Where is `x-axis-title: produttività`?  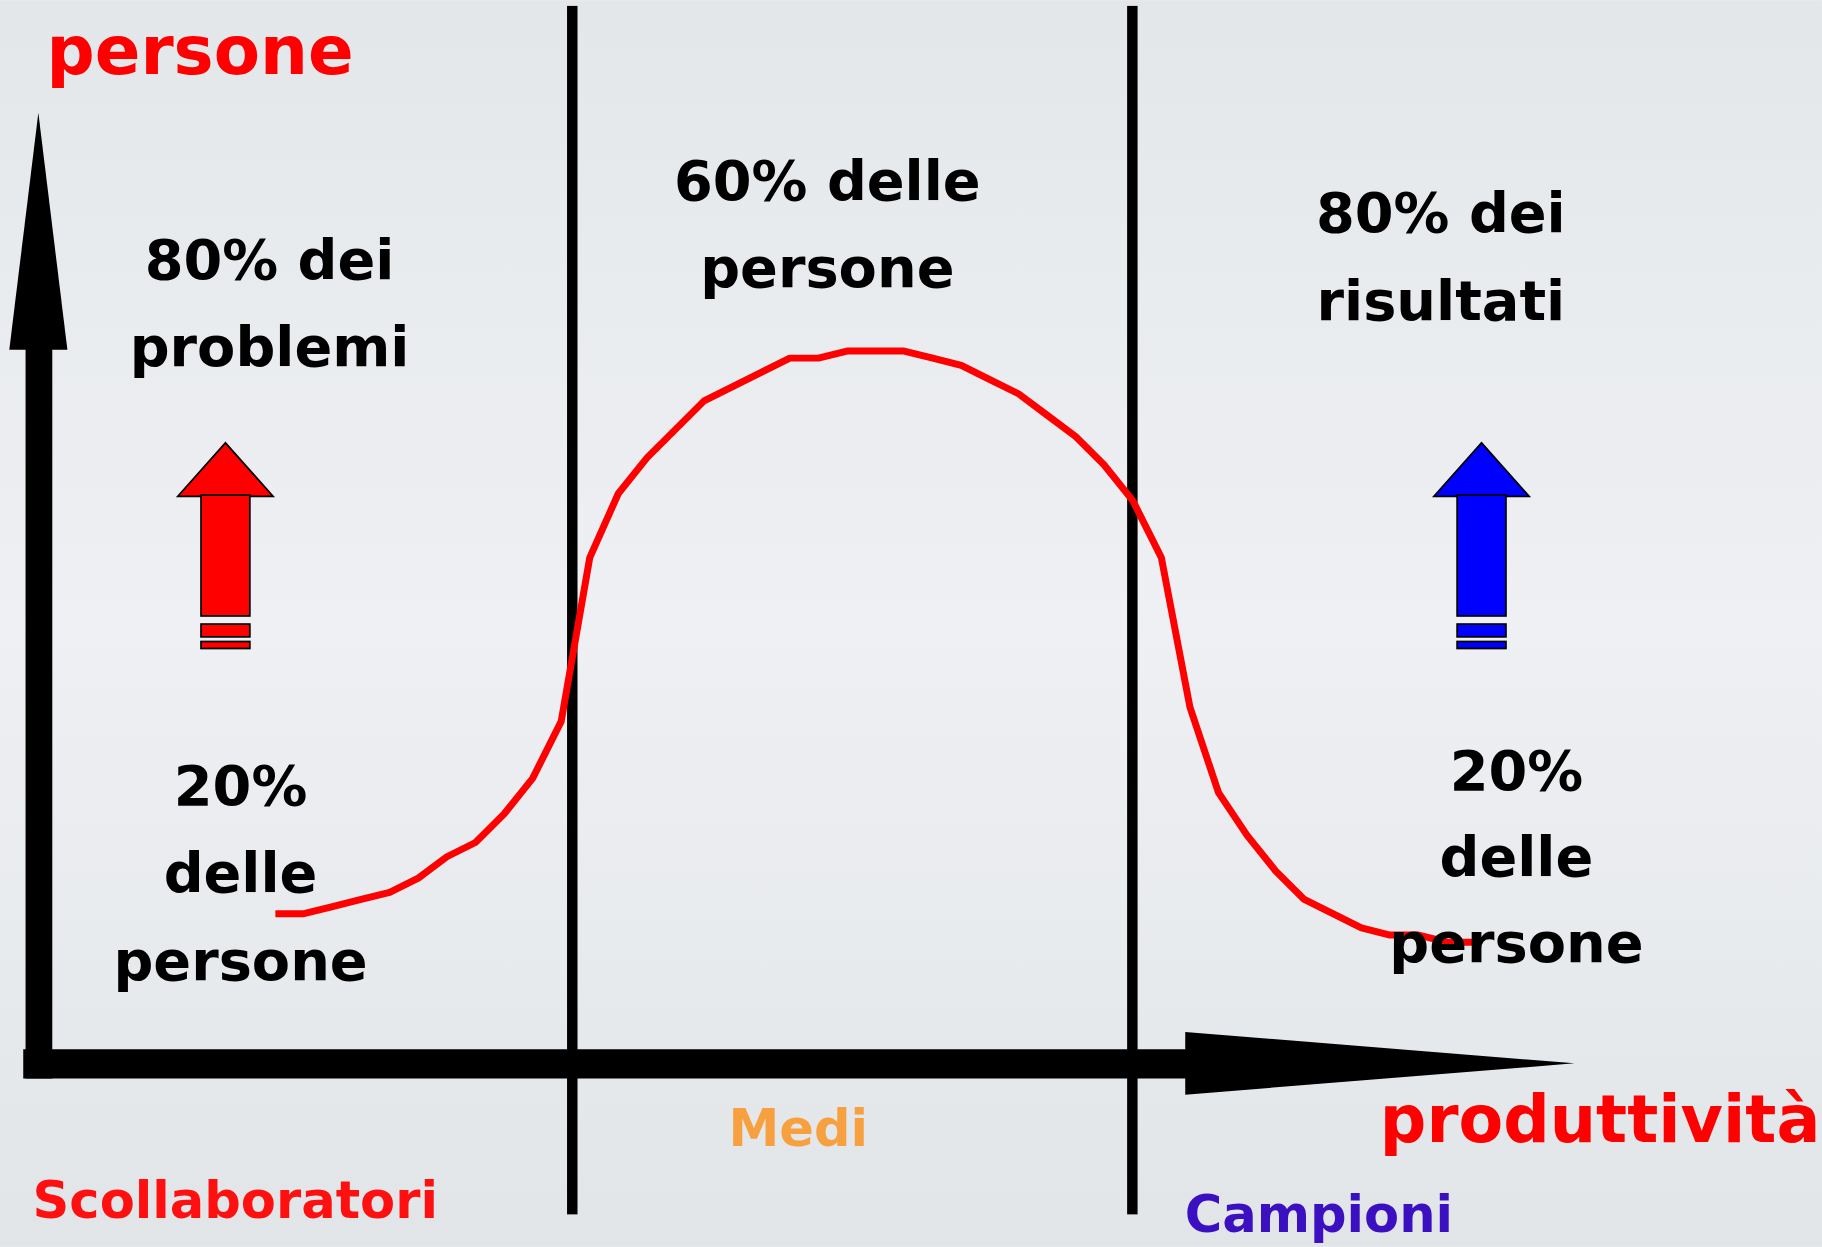
x-axis-title: produttività is located at coordinates (1600, 1120).